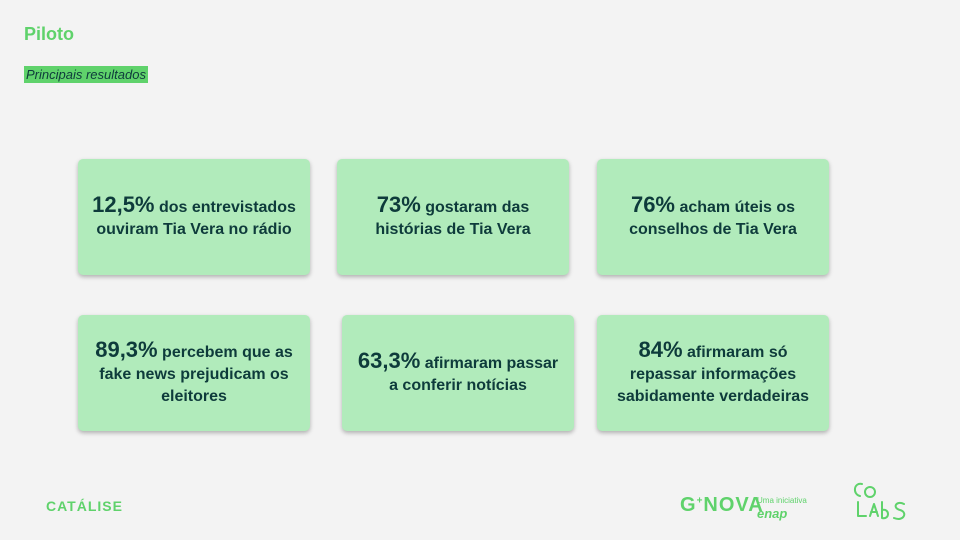 The width and height of the screenshot is (960, 540). I want to click on result-card-3: 76% acham úteis os conselhos de Tia Vera, so click(713, 217).